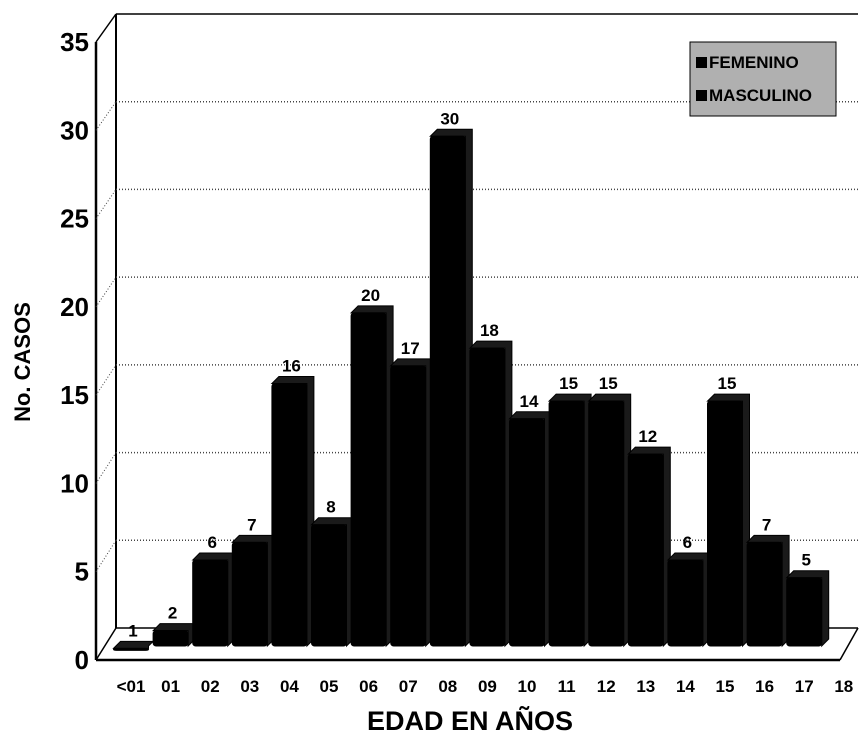 Image resolution: width=860 pixels, height=736 pixels. Describe the element at coordinates (106, 28) in the screenshot. I see `wall-depth-top` at that location.